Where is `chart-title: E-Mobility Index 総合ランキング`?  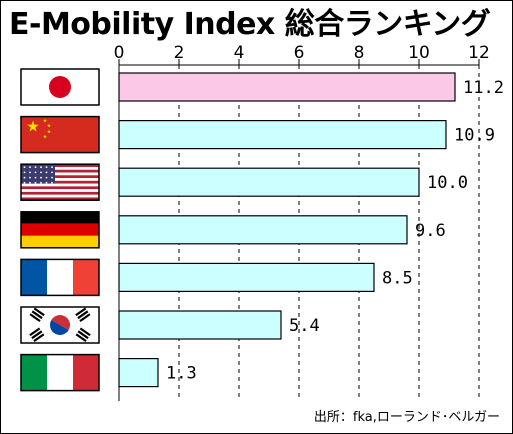
chart-title: E-Mobility Index 総合ランキング is located at coordinates (250, 24).